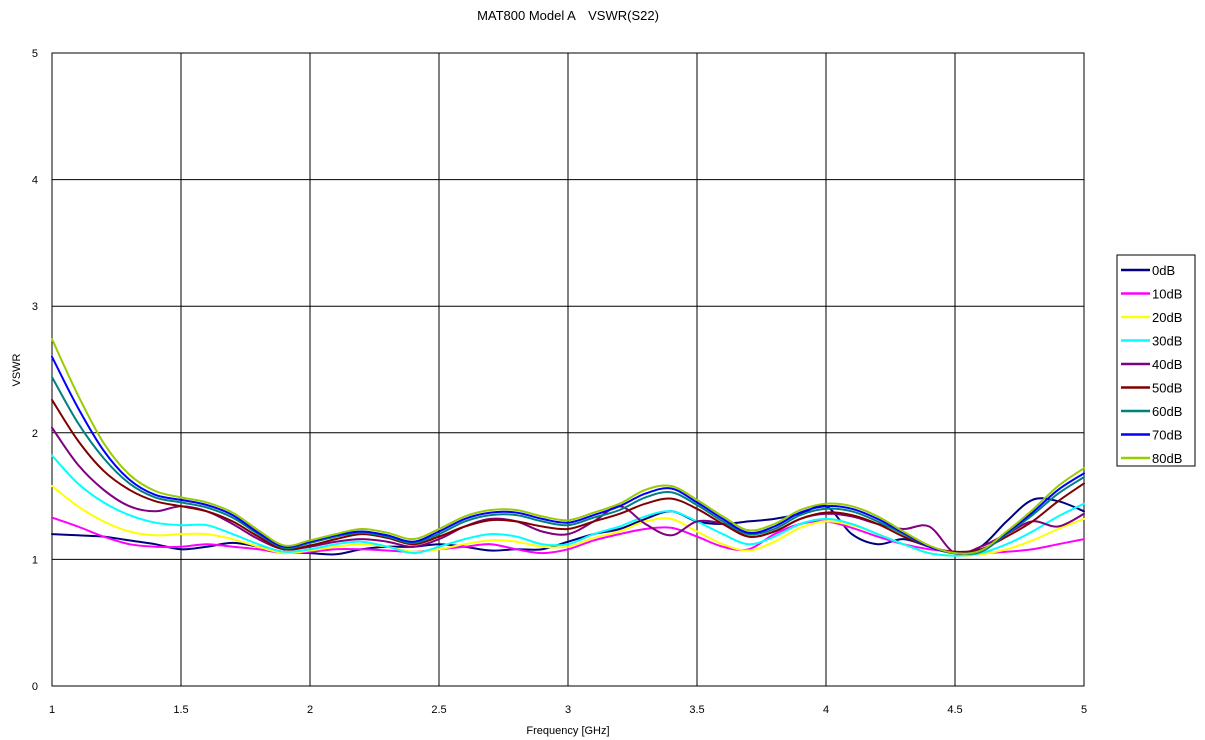 Image resolution: width=1205 pixels, height=740 pixels. Describe the element at coordinates (1167, 411) in the screenshot. I see `legend-label-60dB: 60dB` at that location.